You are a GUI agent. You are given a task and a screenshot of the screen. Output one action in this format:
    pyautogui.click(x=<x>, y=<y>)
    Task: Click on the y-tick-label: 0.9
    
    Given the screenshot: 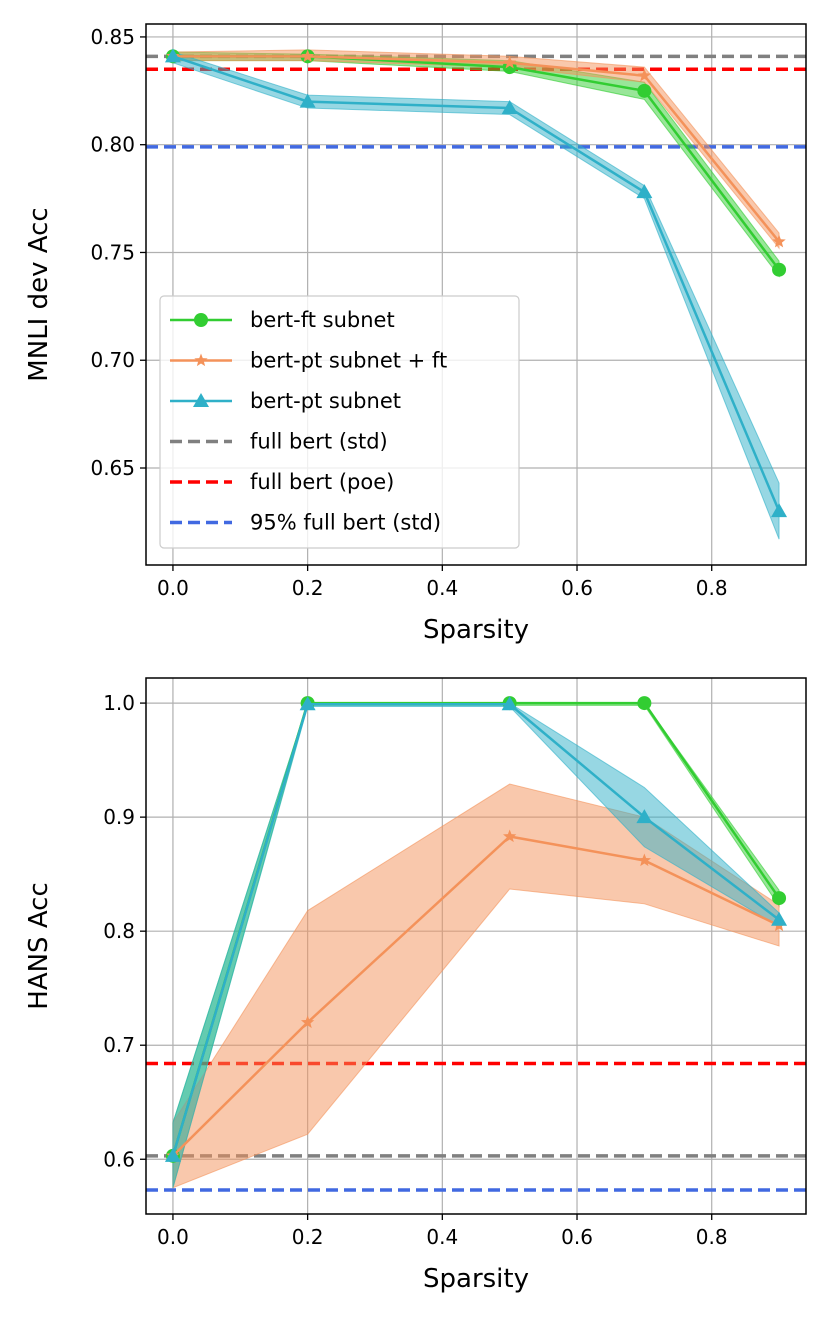 What is the action you would take?
    pyautogui.click(x=119, y=817)
    